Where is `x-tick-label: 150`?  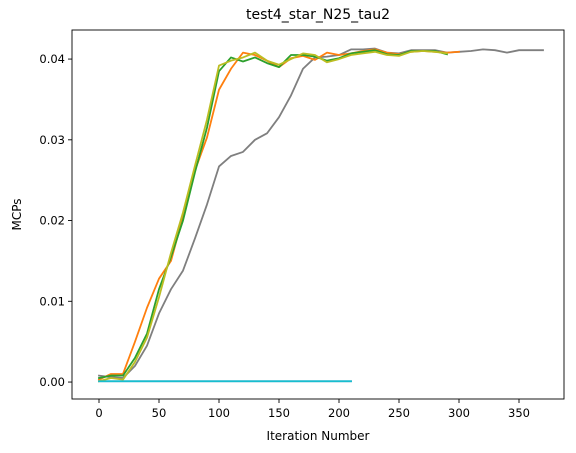 x-tick-label: 150 is located at coordinates (279, 413).